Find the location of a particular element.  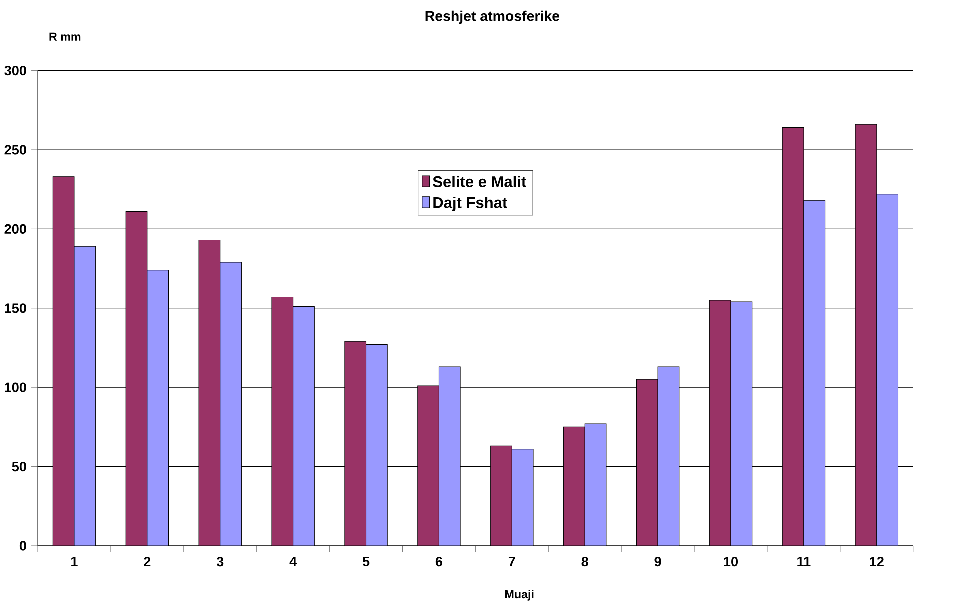

x-tick-label: 6 is located at coordinates (439, 561).